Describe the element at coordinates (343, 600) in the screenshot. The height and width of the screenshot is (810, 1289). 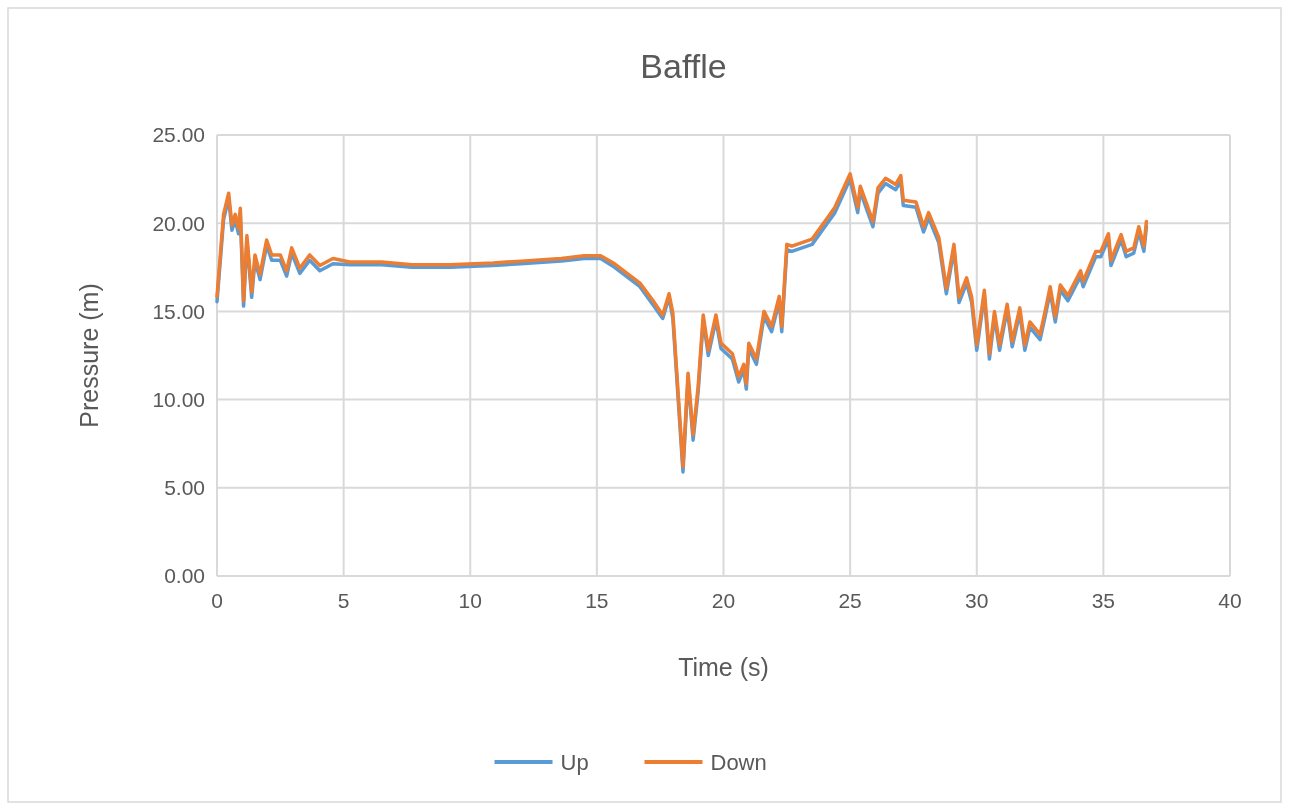
I see `x-tick-label: 5` at that location.